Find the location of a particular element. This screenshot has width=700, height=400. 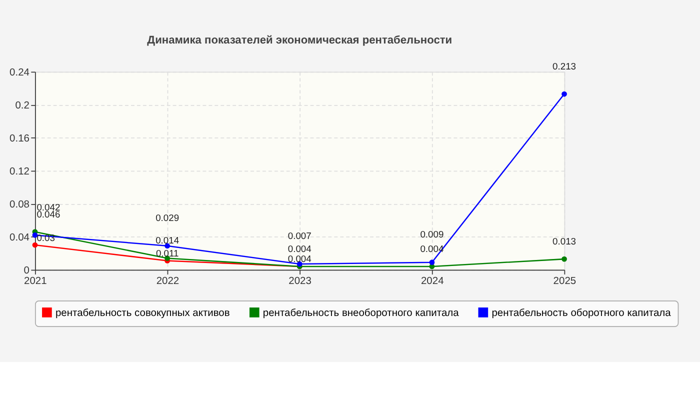

legend-label: рентабельность оборотного капитала is located at coordinates (582, 313).